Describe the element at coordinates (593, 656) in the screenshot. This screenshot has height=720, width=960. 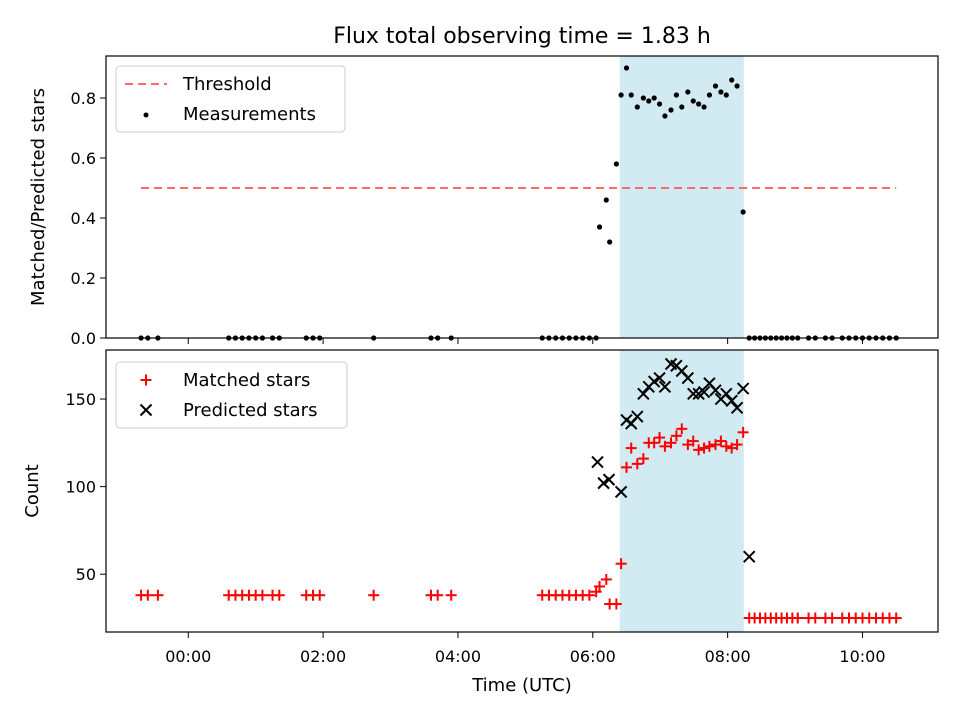
I see `x-tick-label: 06:00` at that location.